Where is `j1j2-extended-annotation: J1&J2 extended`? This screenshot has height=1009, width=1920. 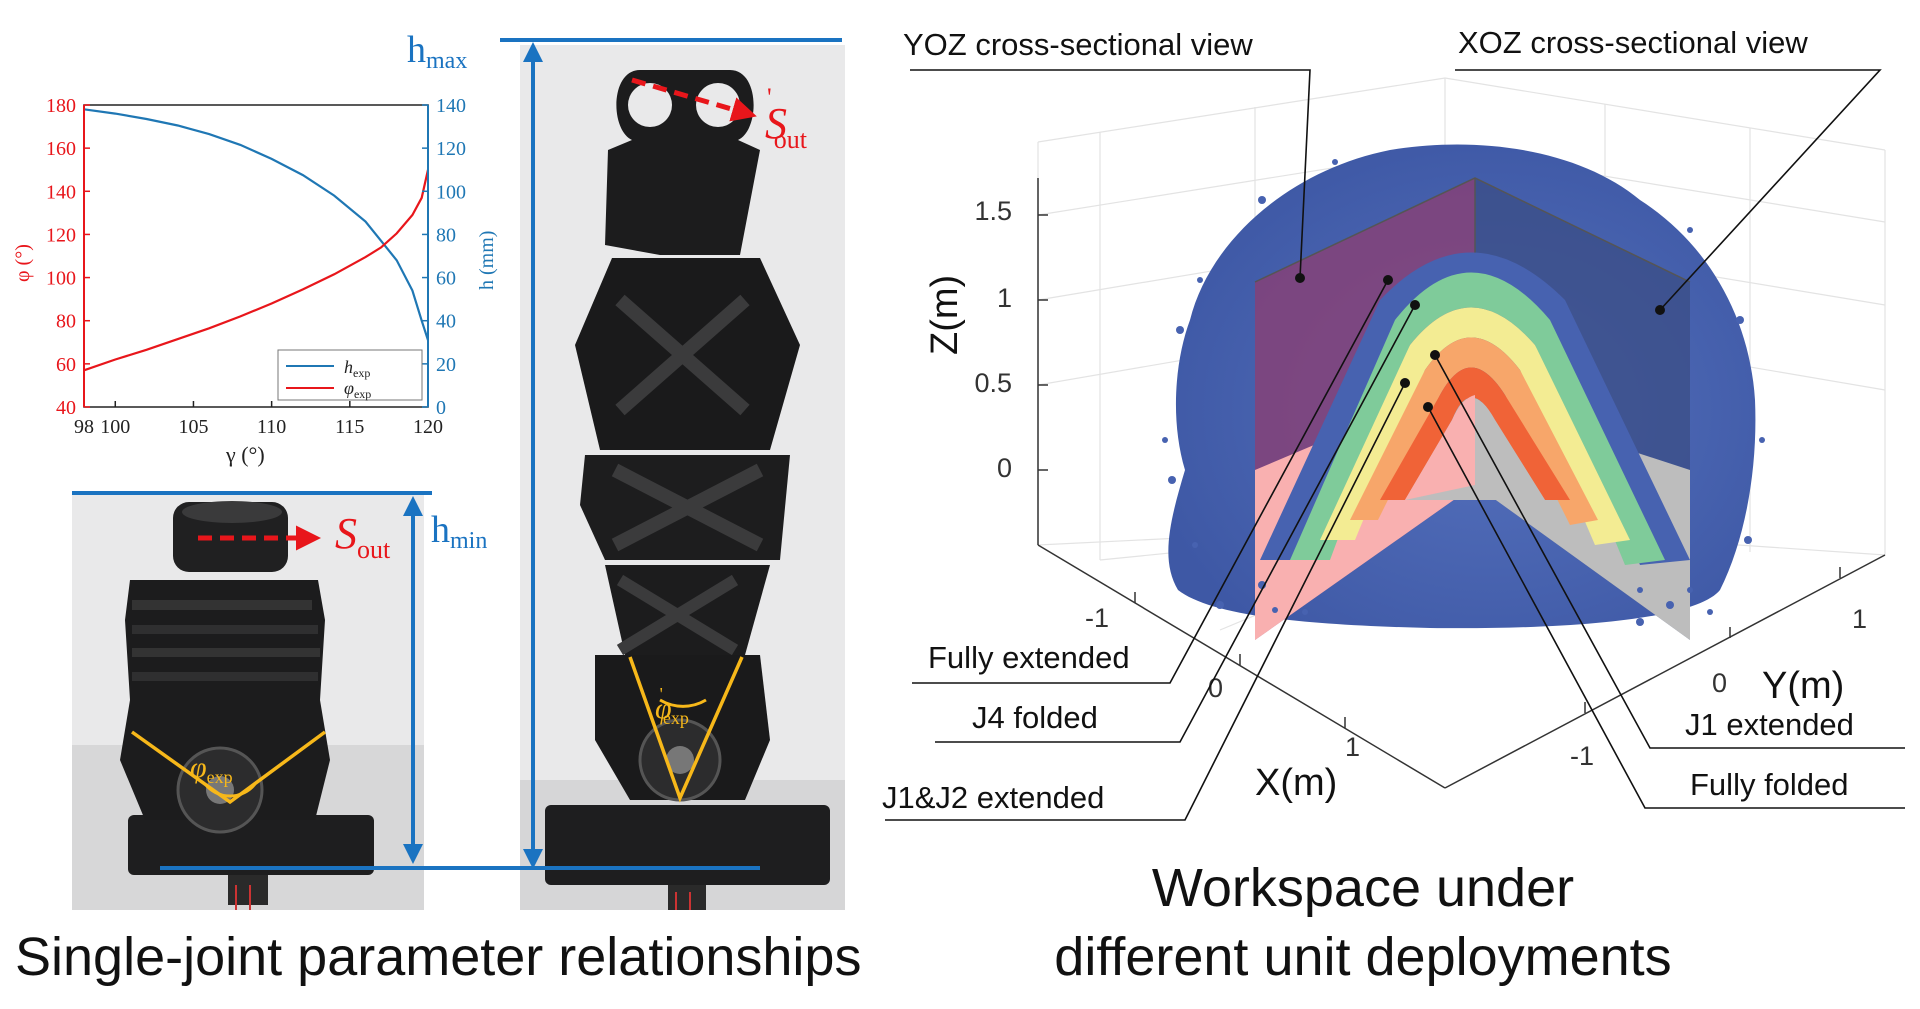 j1j2-extended-annotation: J1&J2 extended is located at coordinates (993, 797).